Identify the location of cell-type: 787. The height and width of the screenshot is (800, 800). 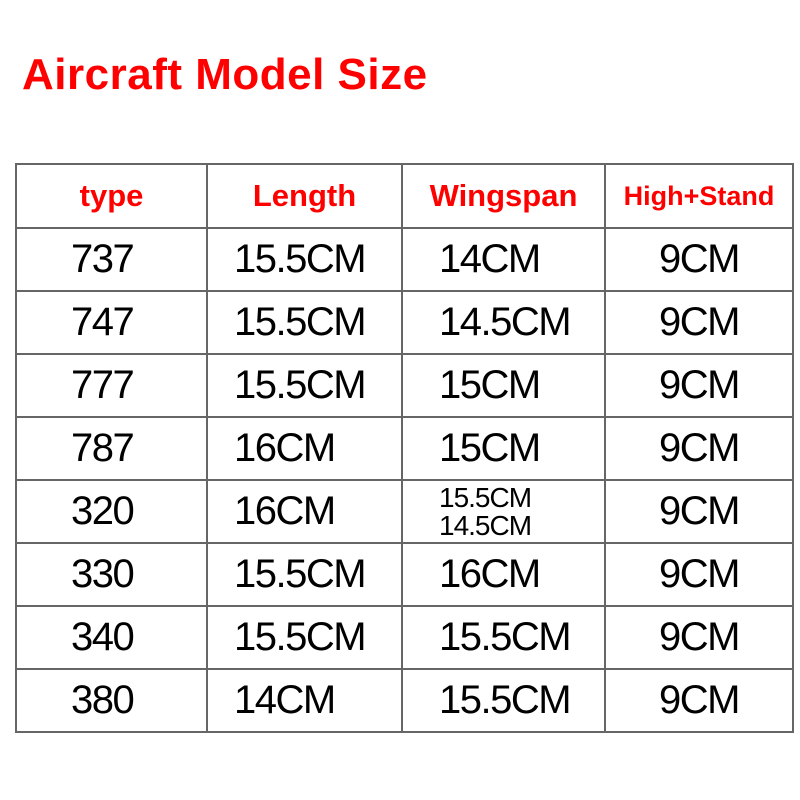
(111, 448).